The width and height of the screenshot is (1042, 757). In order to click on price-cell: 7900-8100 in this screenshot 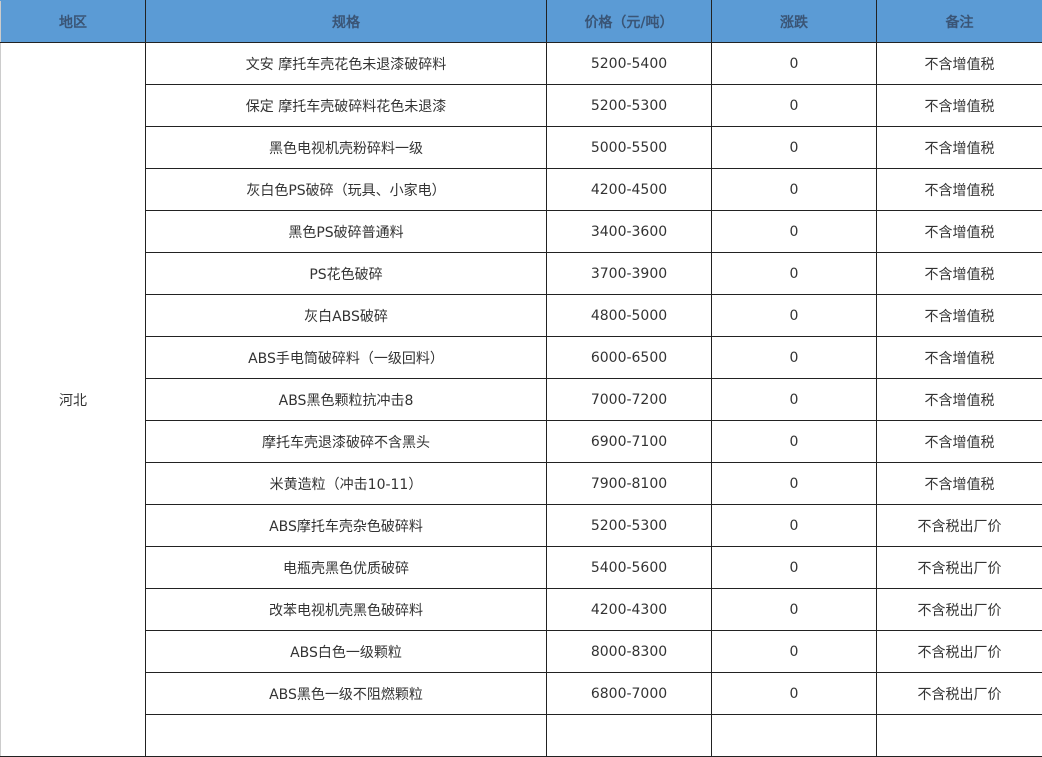, I will do `click(629, 483)`.